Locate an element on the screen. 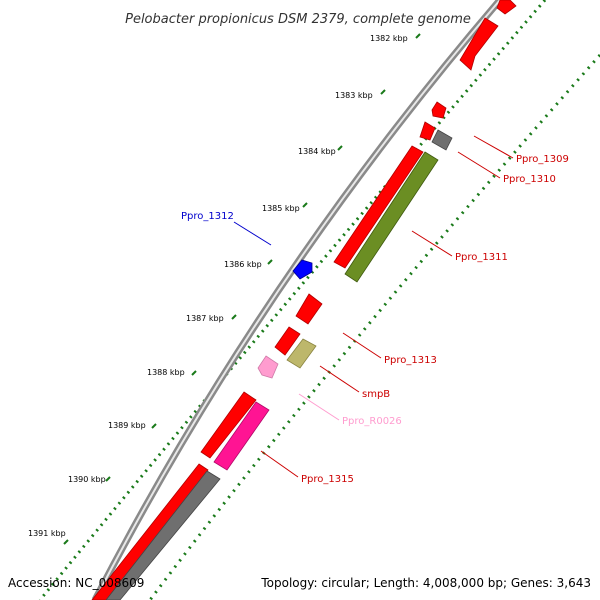  scale-label-1391: 1391 kbp is located at coordinates (47, 533).